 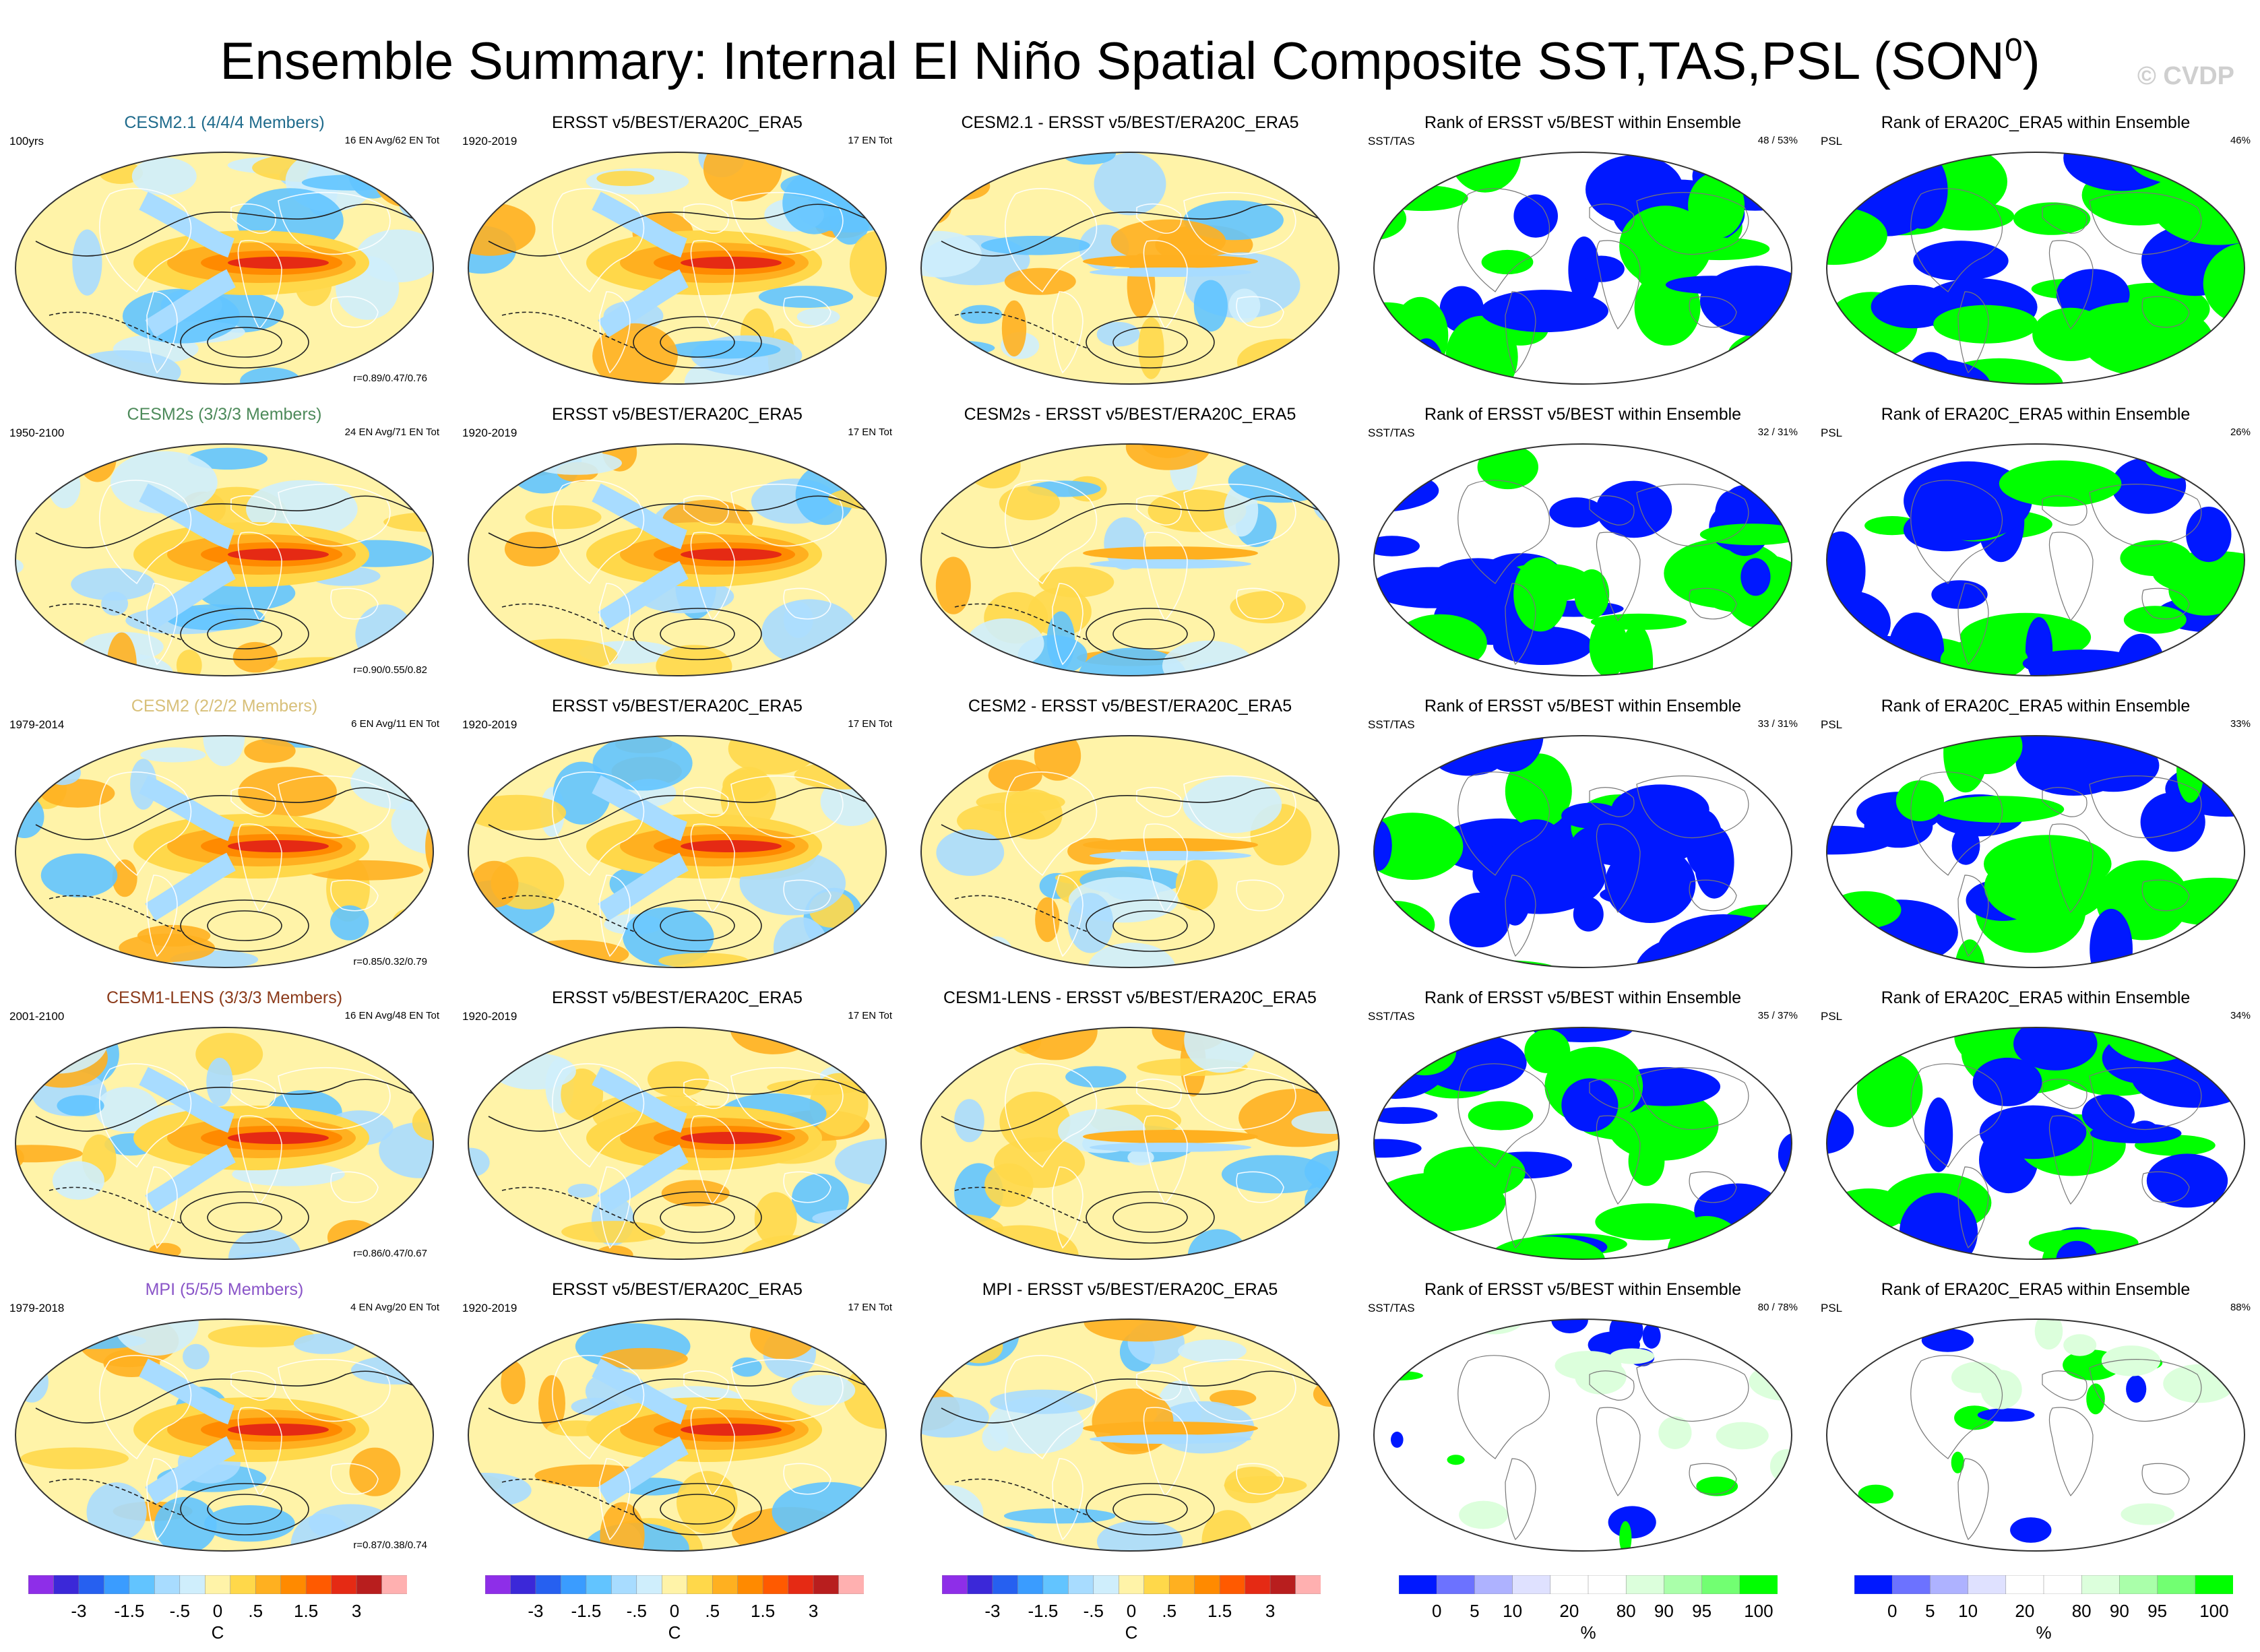 I want to click on colorbar-tick-label: 80, so click(x=1626, y=1611).